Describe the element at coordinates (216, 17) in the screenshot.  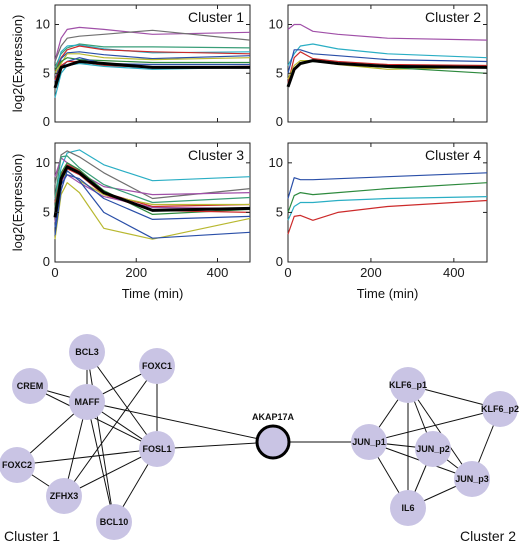
I see `panel-title: Cluster 1` at that location.